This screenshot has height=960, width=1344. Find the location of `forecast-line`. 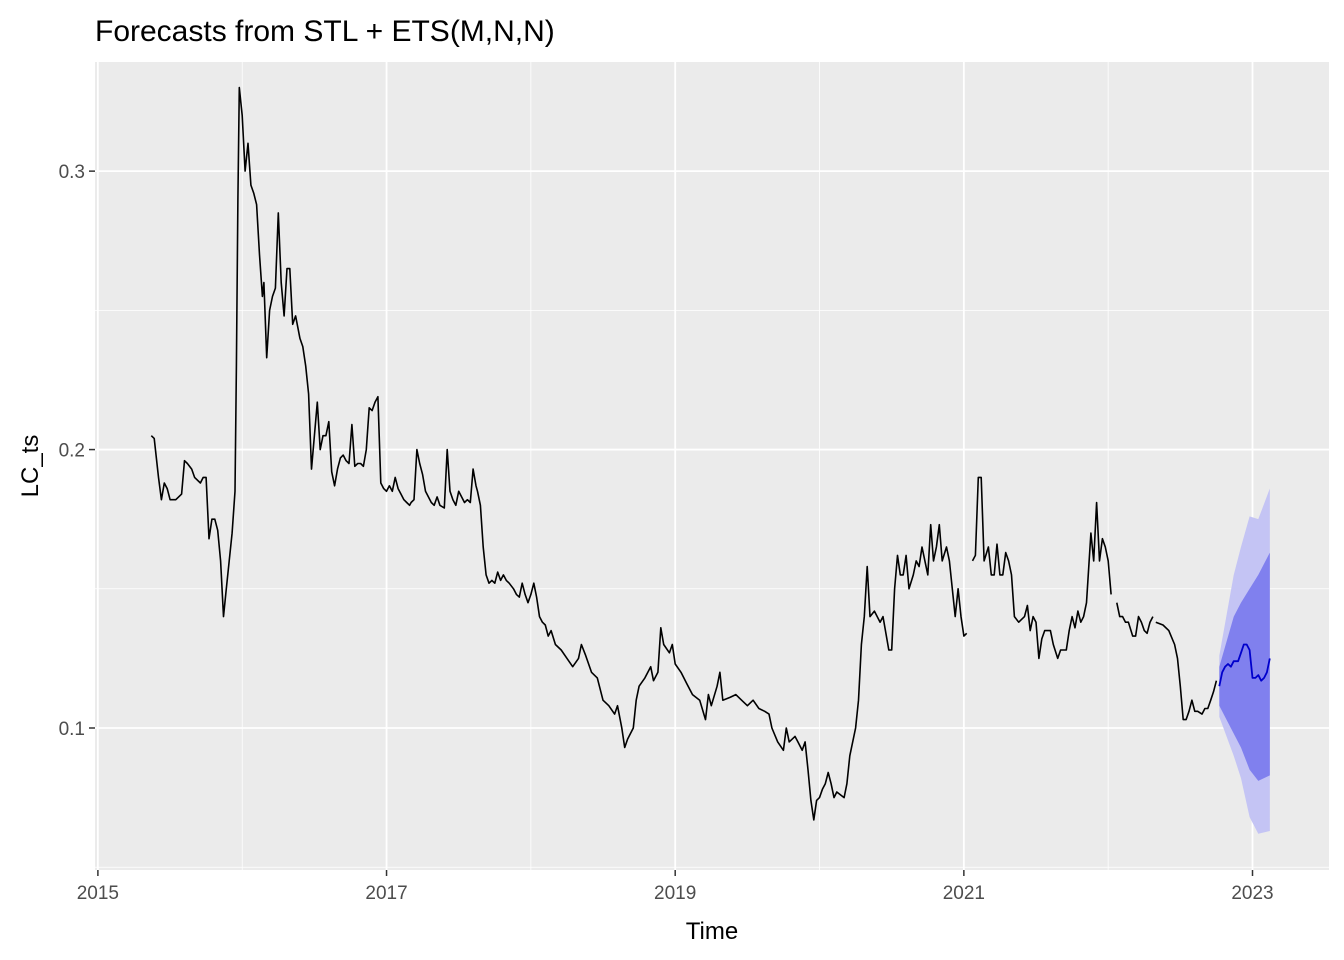

forecast-line is located at coordinates (1244, 665).